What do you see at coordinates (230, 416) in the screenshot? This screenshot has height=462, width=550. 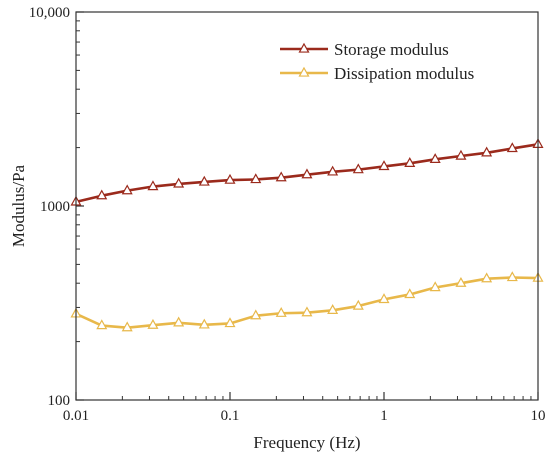 I see `x-tick-label: 0.1` at bounding box center [230, 416].